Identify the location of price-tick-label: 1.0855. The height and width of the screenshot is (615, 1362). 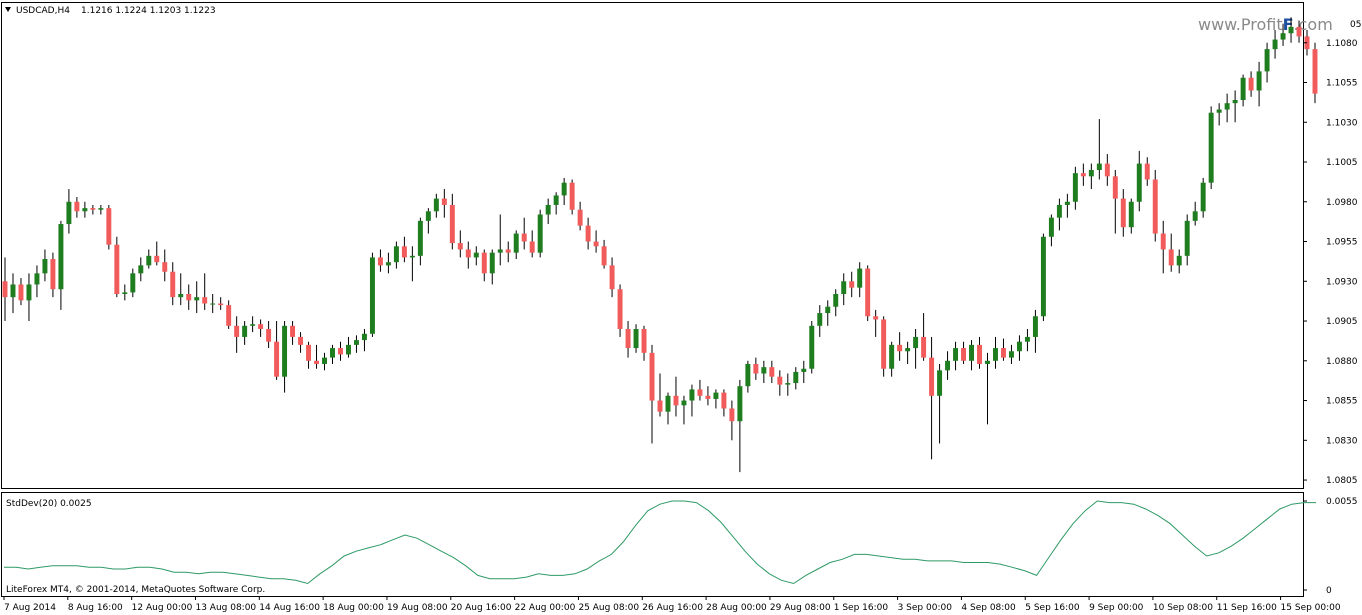
(1342, 402).